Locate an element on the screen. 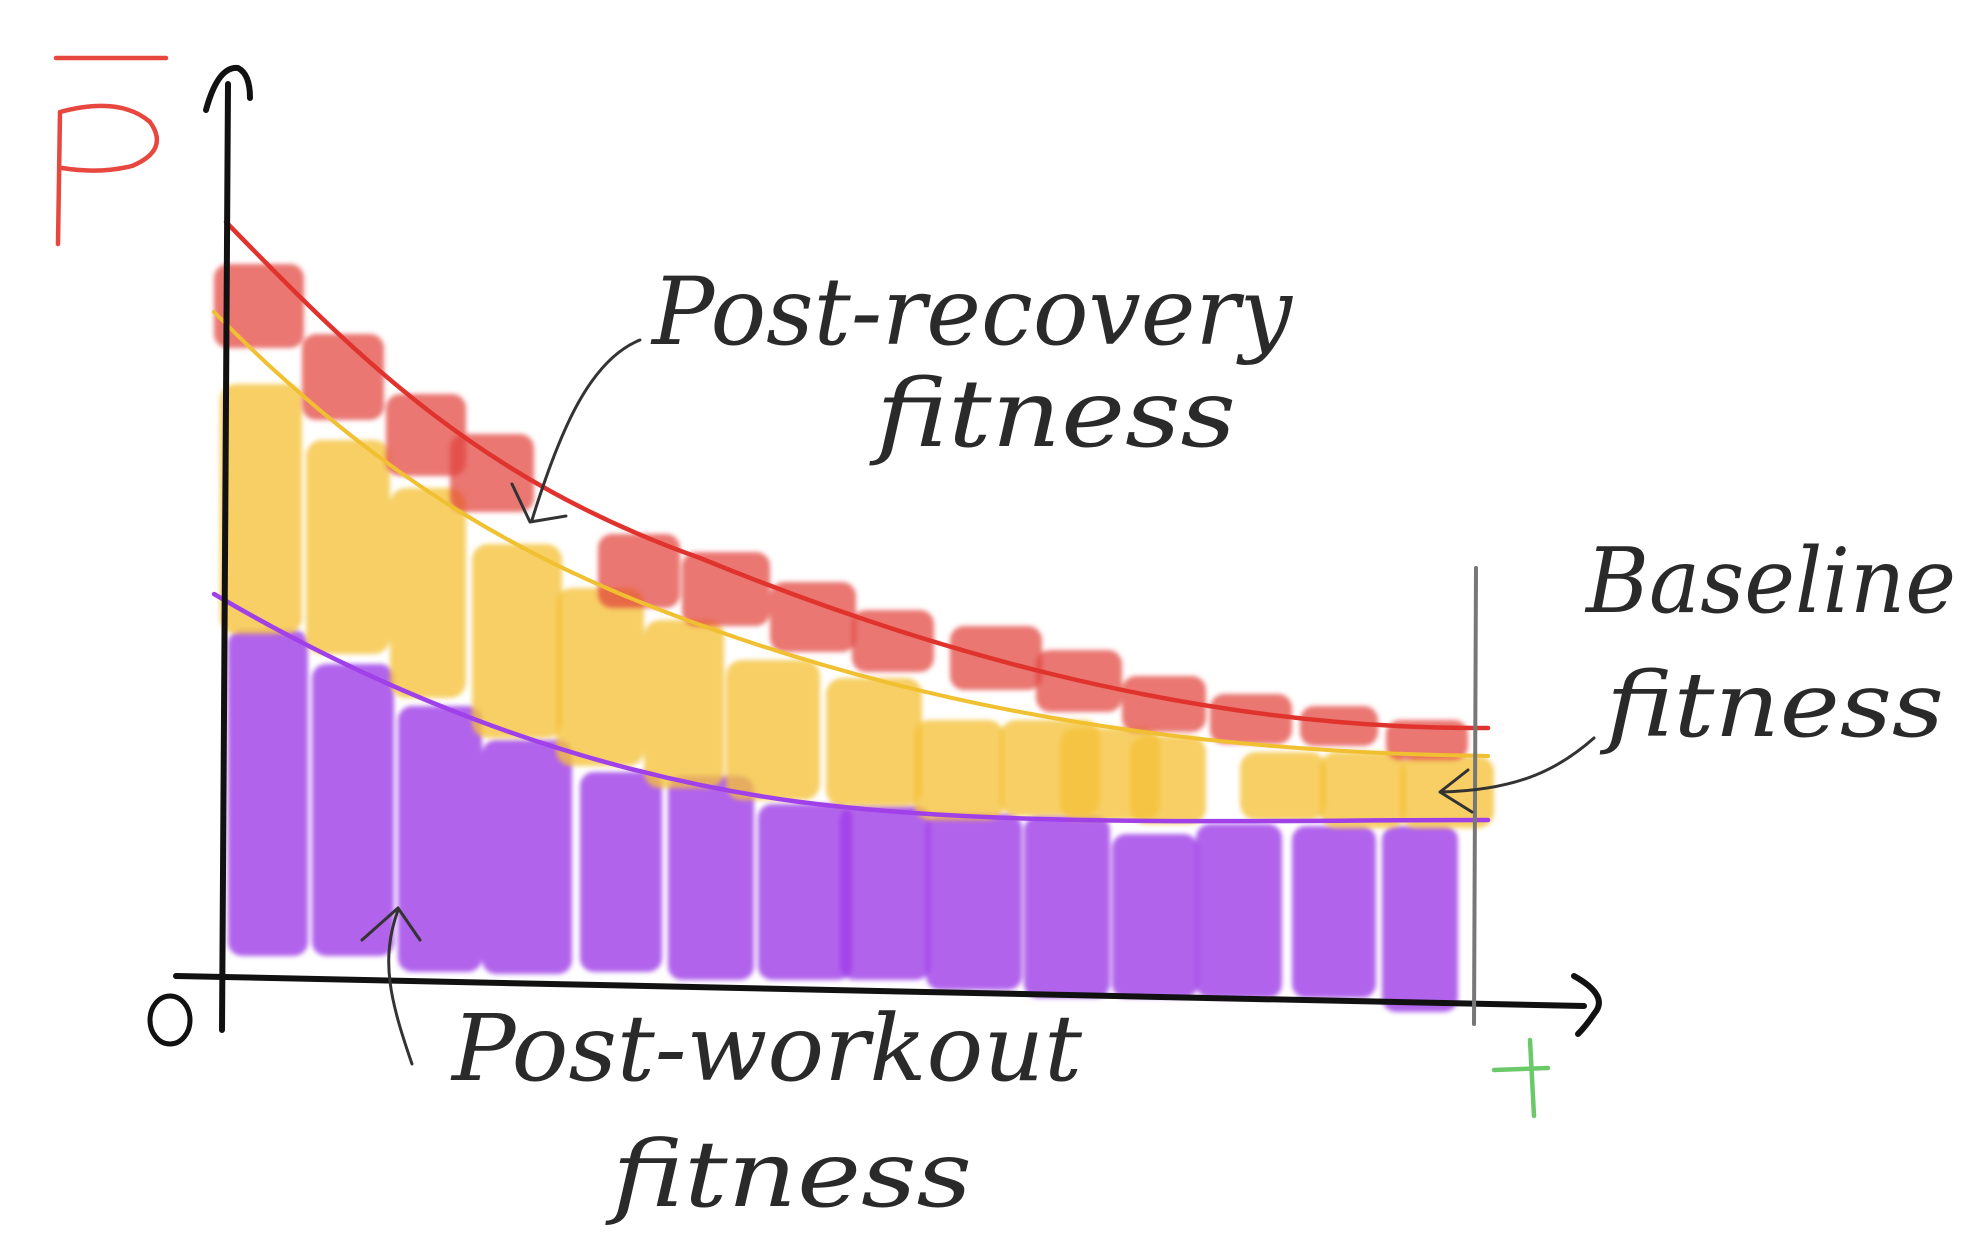  x-axis-arrowhead is located at coordinates (1586, 1005).